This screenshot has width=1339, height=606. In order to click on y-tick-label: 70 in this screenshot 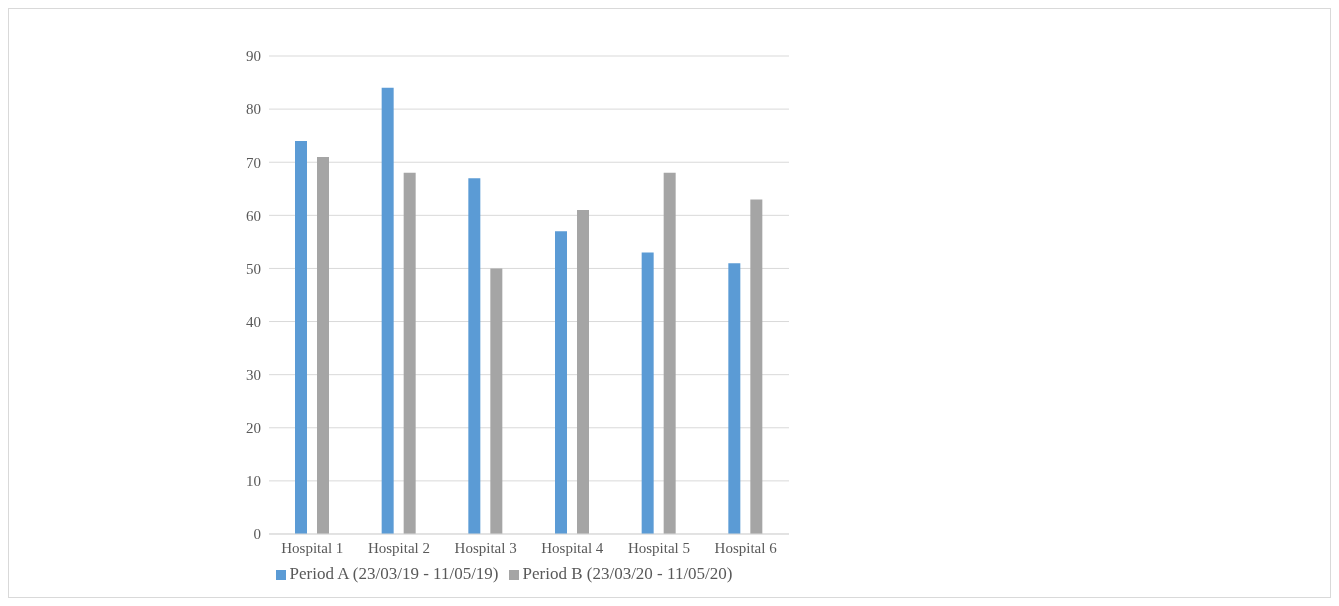, I will do `click(253, 162)`.